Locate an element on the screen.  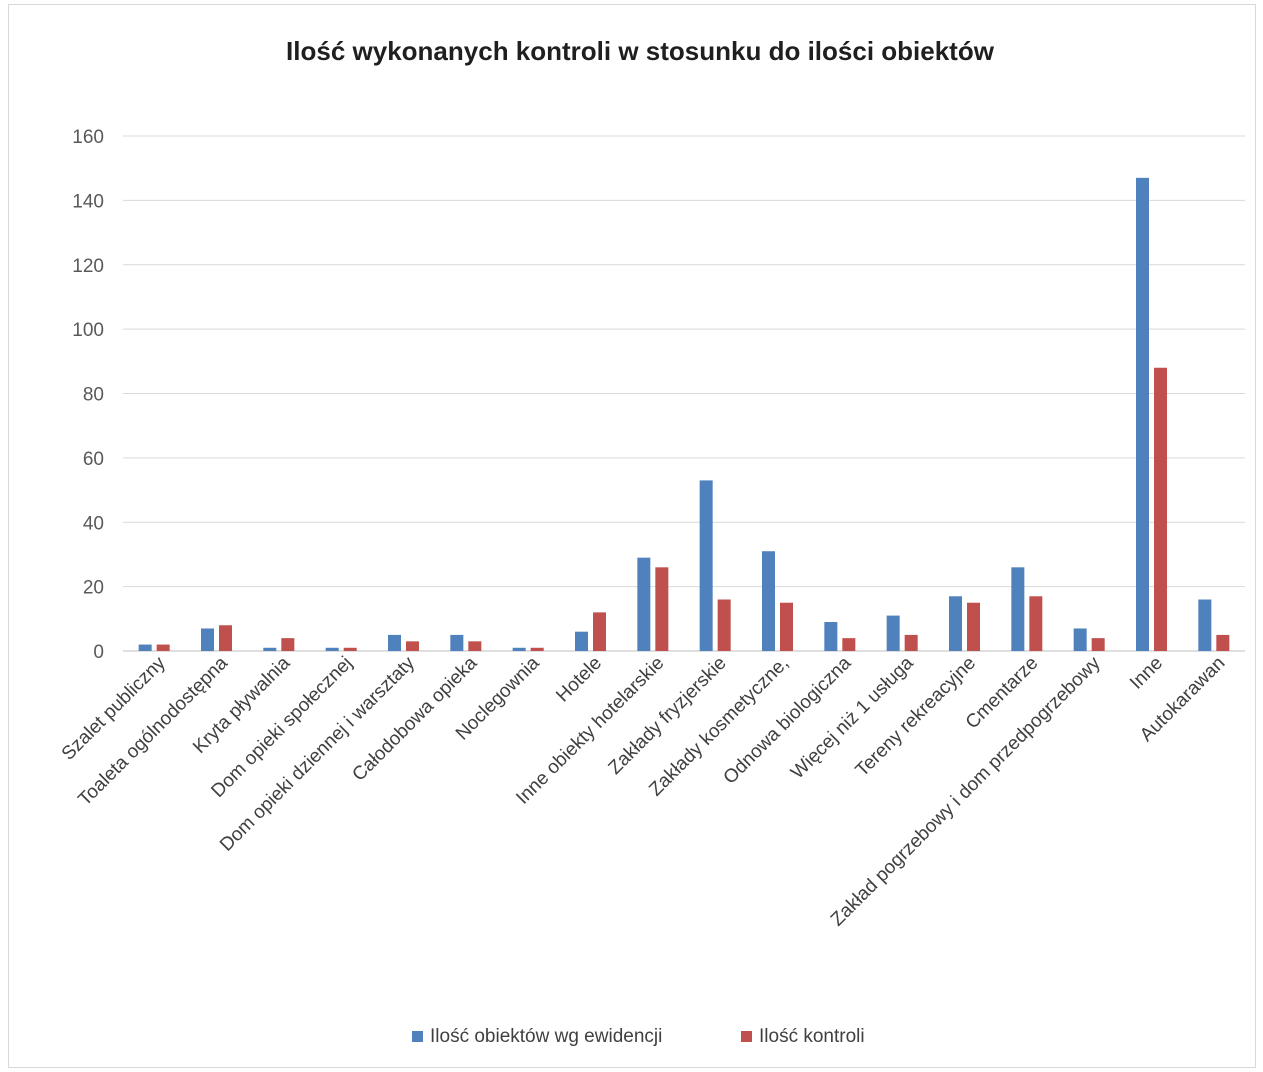
legend-label: Ilość kontroli is located at coordinates (812, 1036).